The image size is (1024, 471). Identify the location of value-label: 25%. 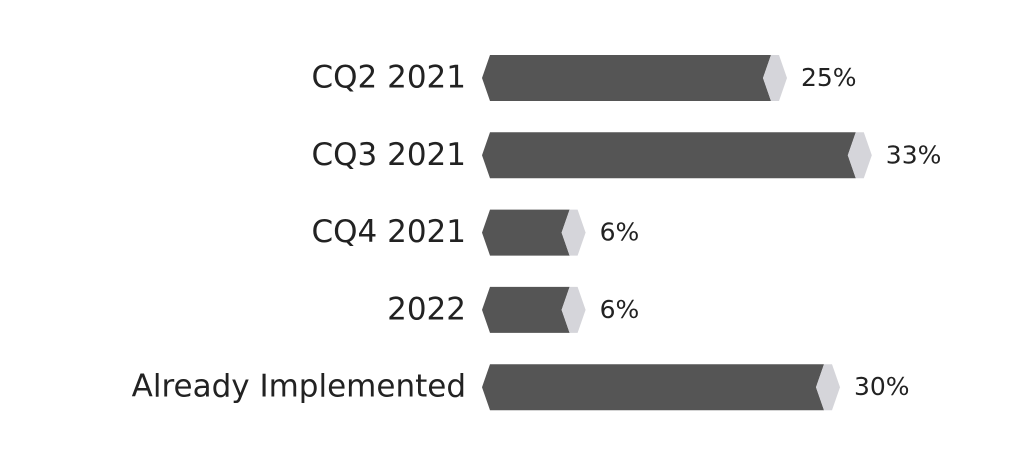
(829, 77).